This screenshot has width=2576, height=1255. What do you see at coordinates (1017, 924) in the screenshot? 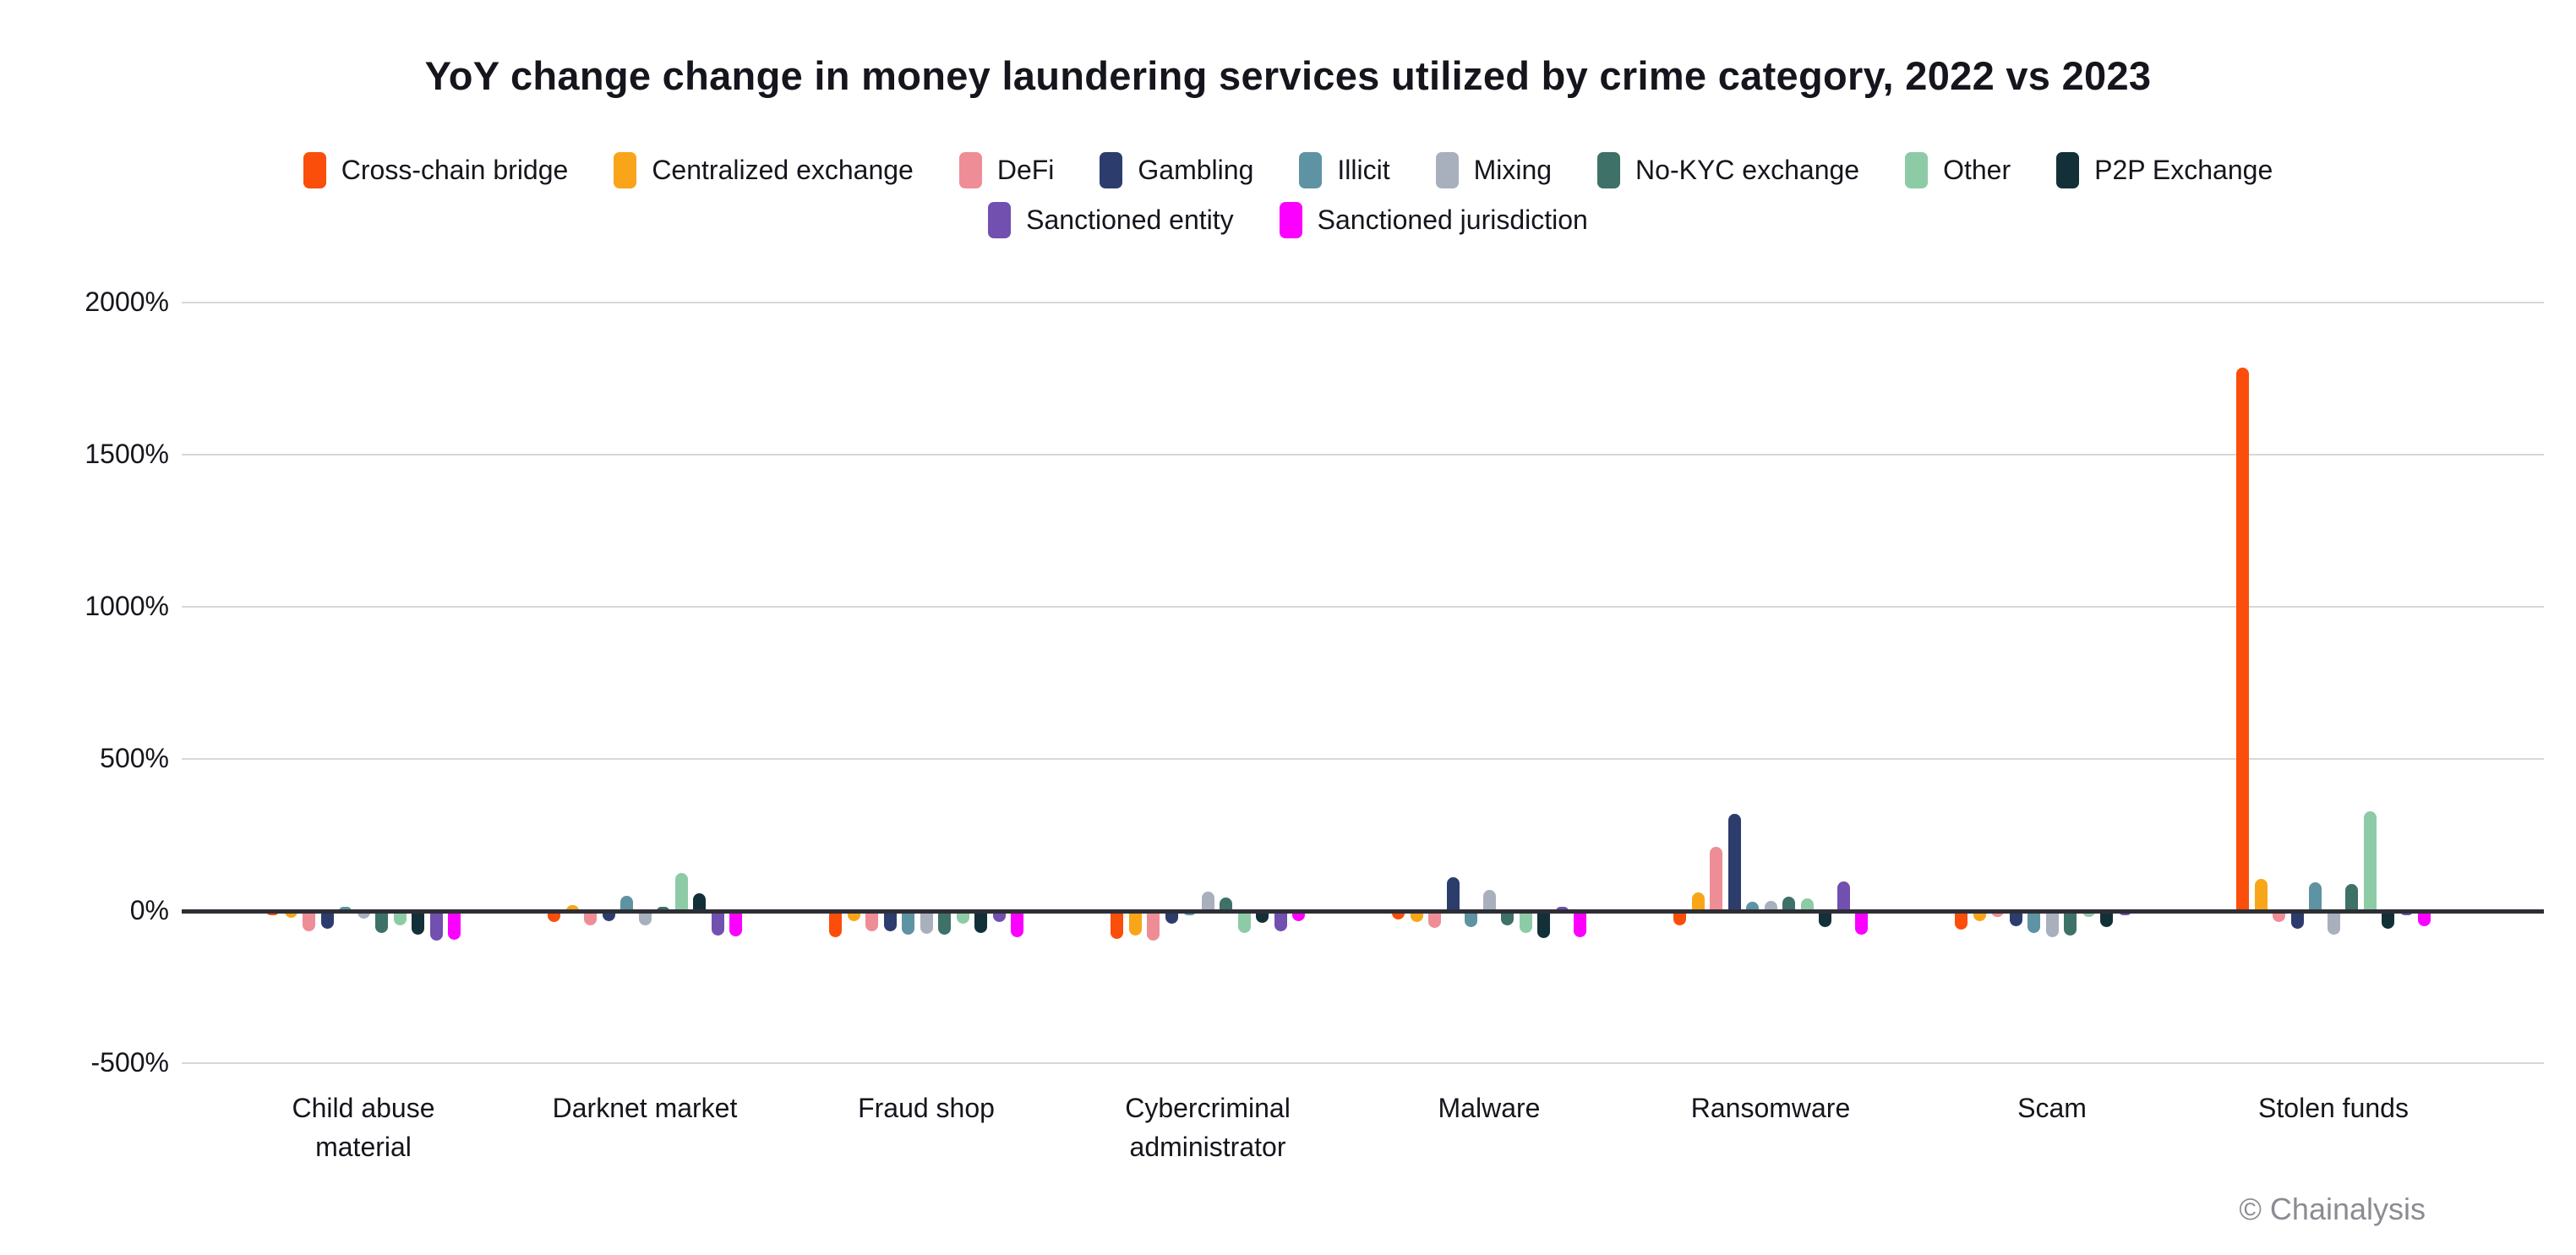
I see `bar-sanctioned-jurisdiction-fraud-shop` at bounding box center [1017, 924].